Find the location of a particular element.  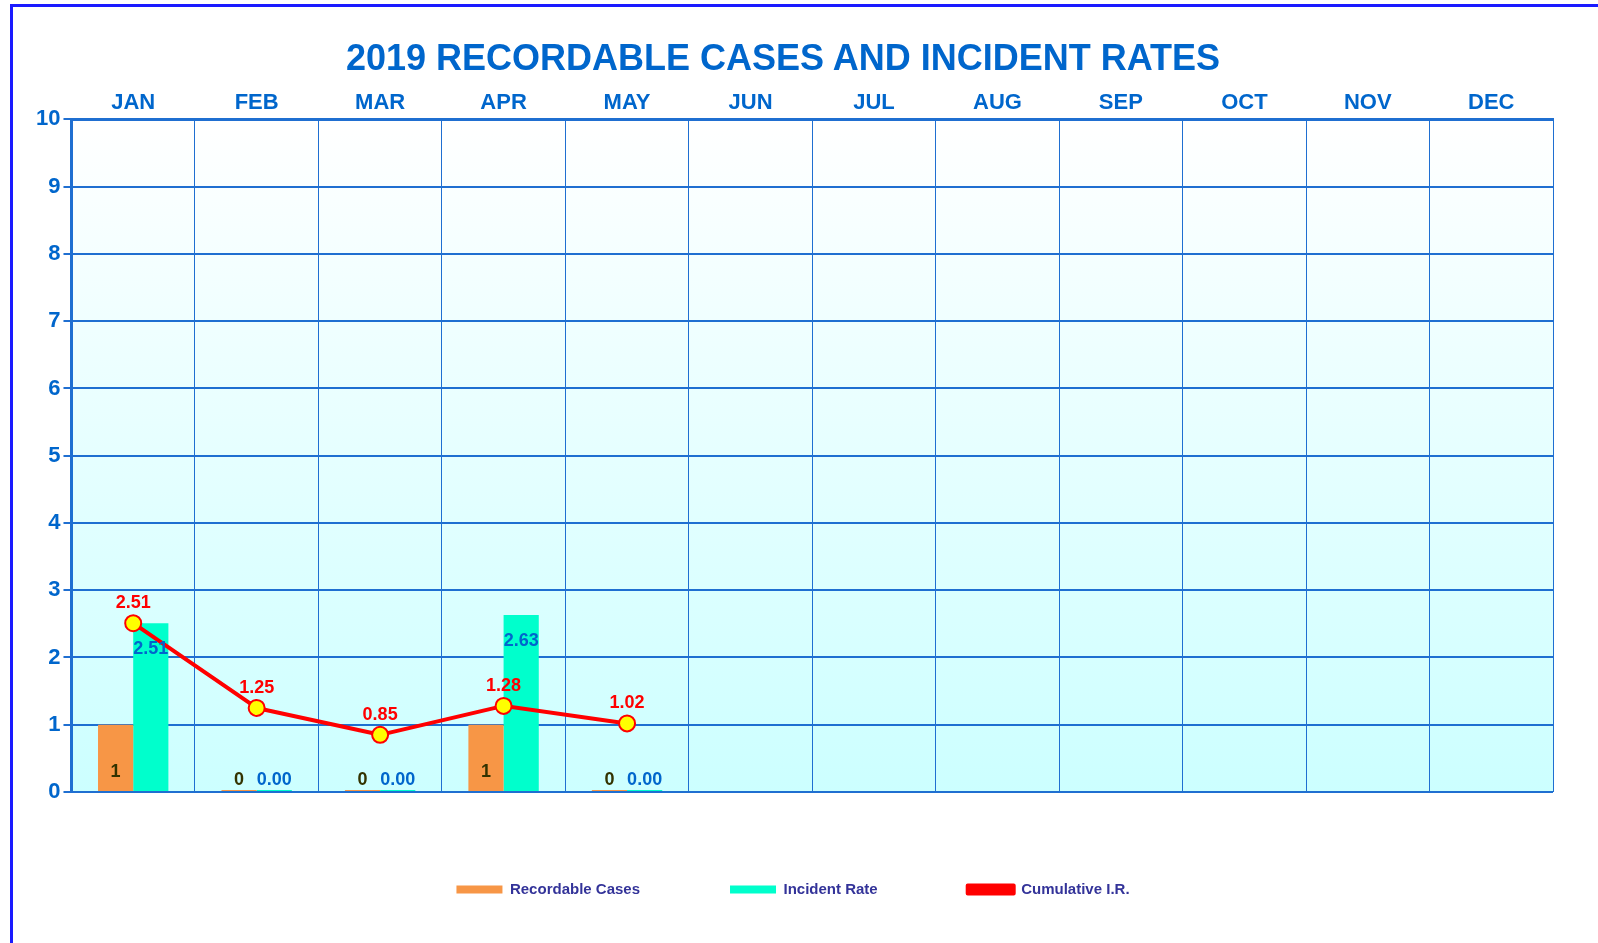

y-tick-label: 5 is located at coordinates (54, 454).